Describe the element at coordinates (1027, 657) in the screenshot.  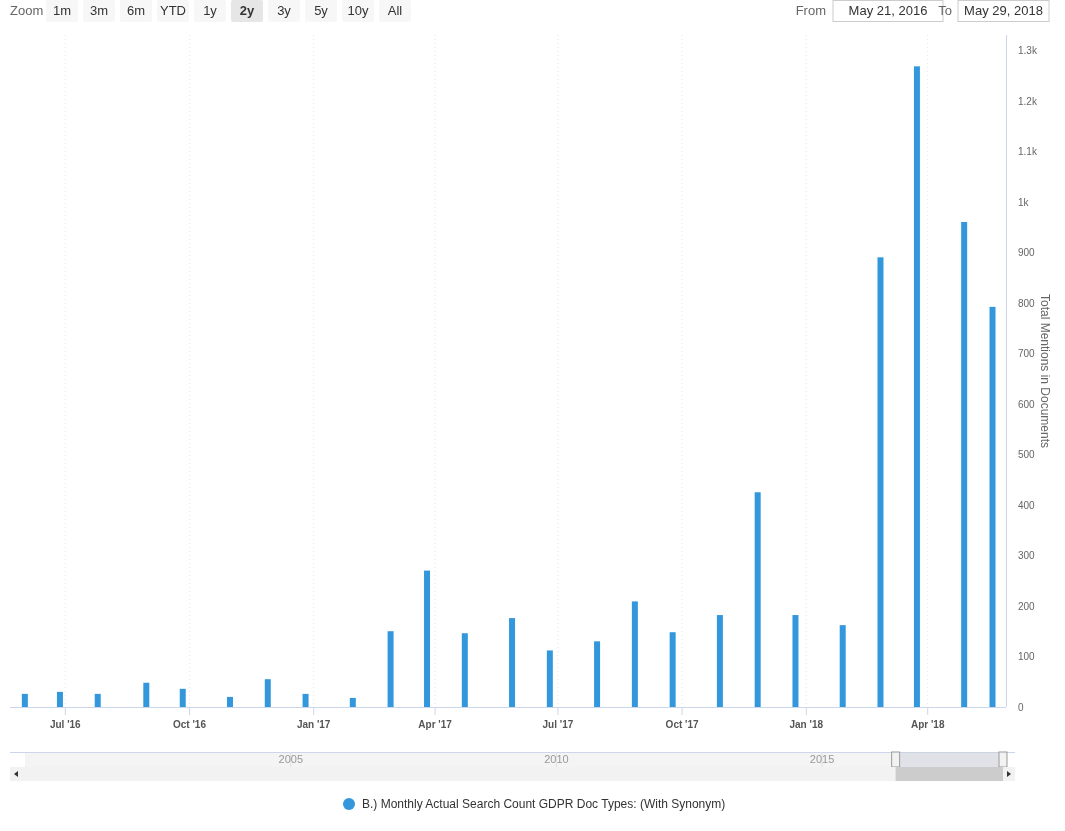
I see `y-tick-label: 100` at that location.